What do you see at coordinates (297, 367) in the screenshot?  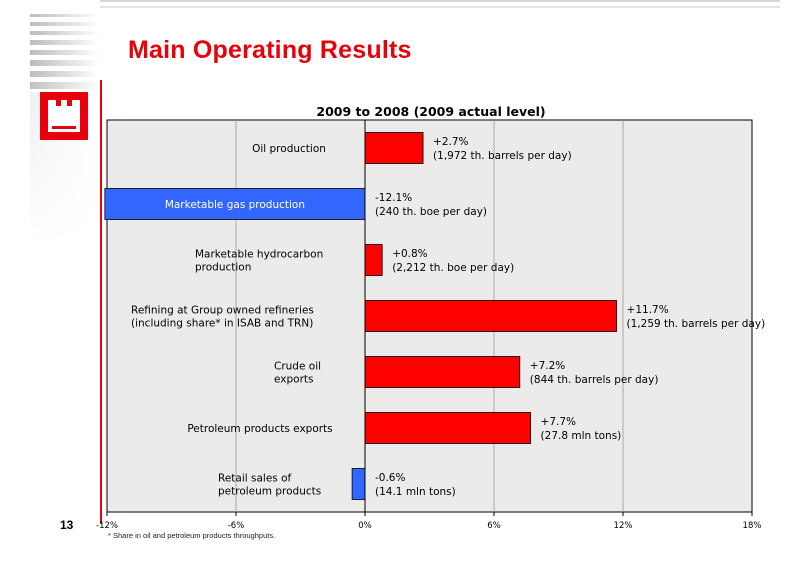 I see `category-label: Crude oil` at bounding box center [297, 367].